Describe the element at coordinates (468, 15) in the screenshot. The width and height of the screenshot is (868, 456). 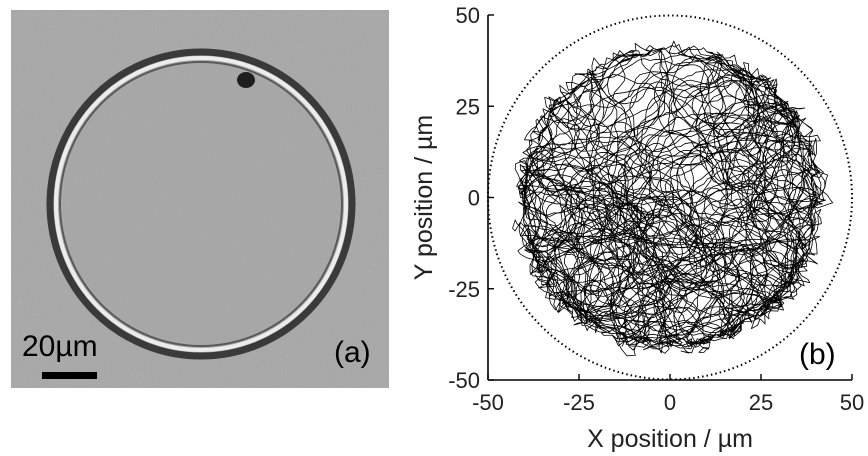
I see `y-tick-label: 50` at that location.